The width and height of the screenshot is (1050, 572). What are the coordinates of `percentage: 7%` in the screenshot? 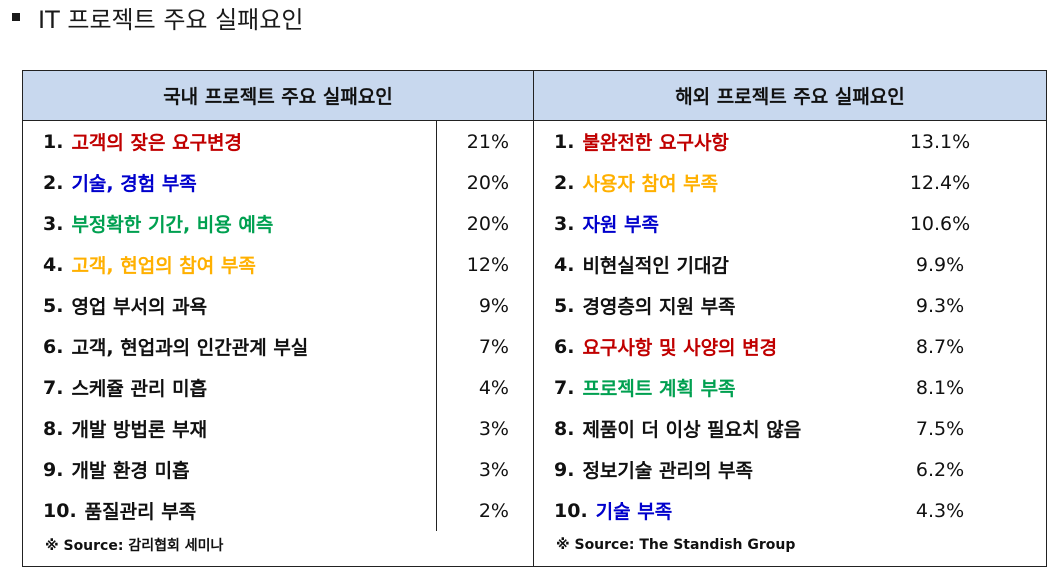 It's located at (493, 346).